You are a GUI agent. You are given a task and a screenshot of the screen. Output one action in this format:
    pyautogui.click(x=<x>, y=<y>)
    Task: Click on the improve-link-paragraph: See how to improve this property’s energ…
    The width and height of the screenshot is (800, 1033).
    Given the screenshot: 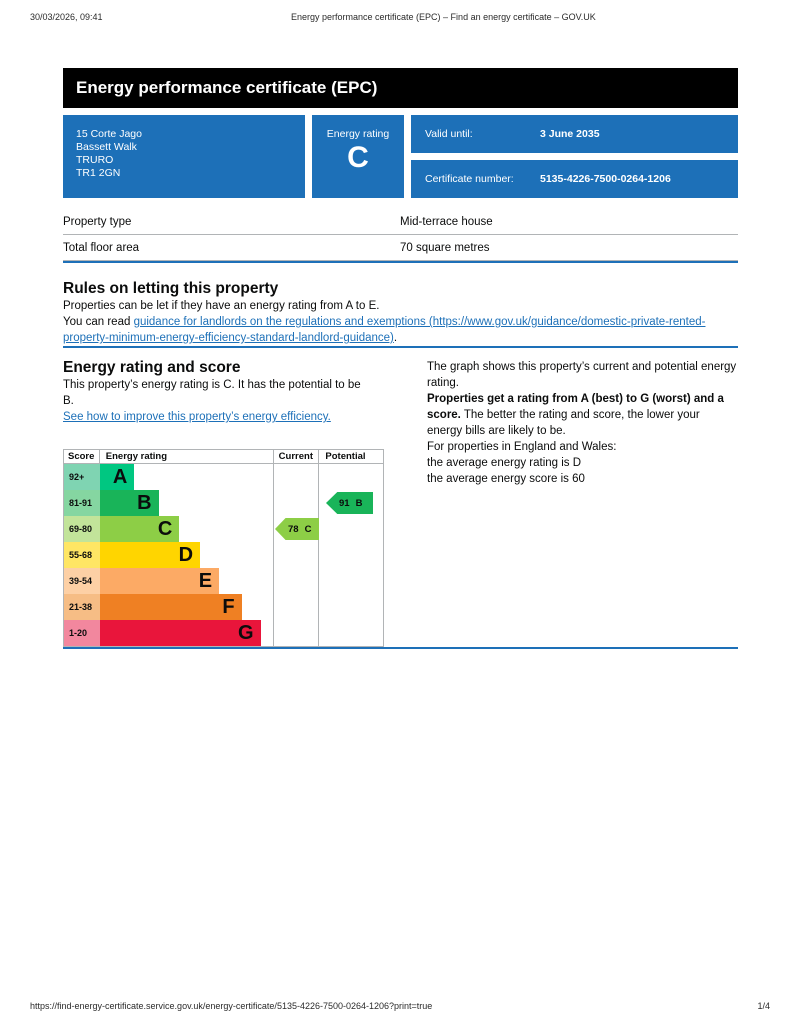 What is the action you would take?
    pyautogui.click(x=213, y=417)
    